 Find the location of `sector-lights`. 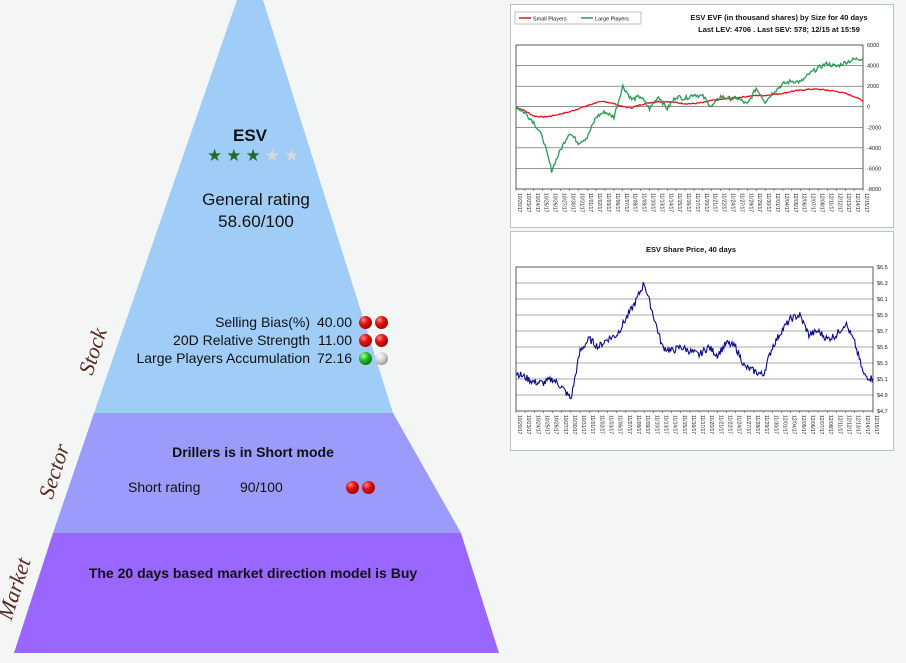

sector-lights is located at coordinates (359, 488).